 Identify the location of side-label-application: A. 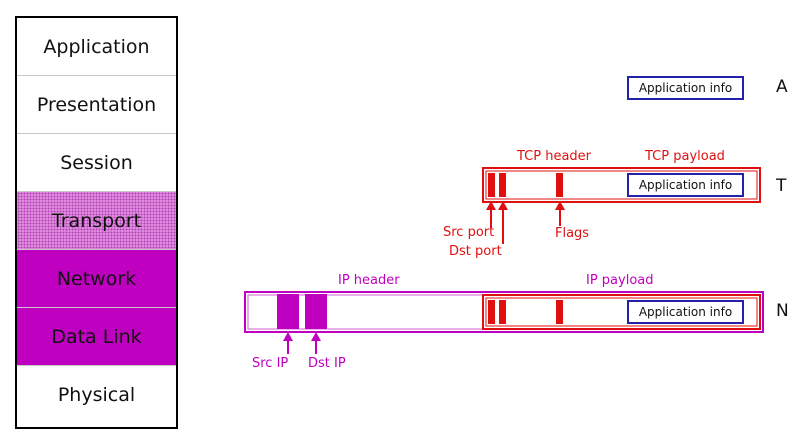
(782, 87).